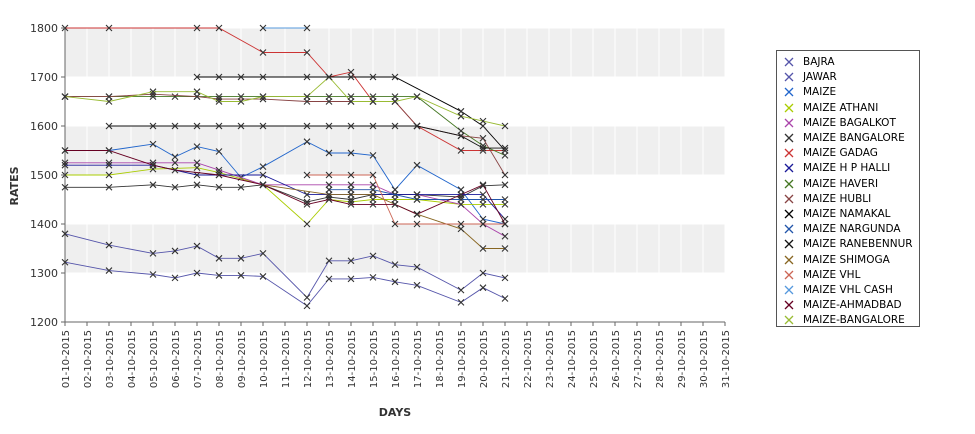 Image resolution: width=975 pixels, height=434 pixels. I want to click on x-tick-label: 08-10-2015, so click(220, 359).